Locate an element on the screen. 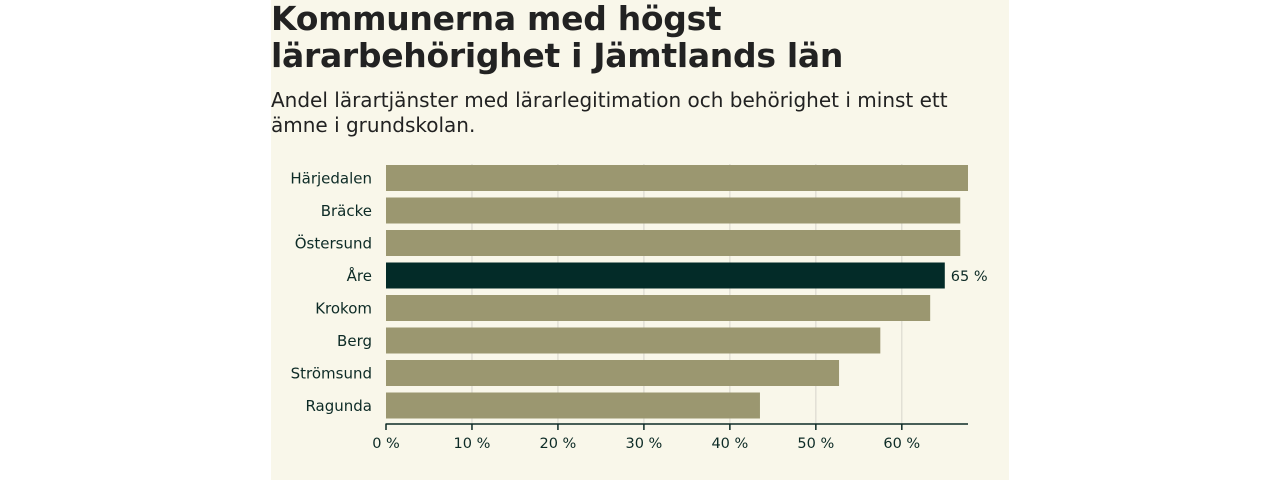 The height and width of the screenshot is (480, 1280). category-label-krokom: Krokom is located at coordinates (343, 309).